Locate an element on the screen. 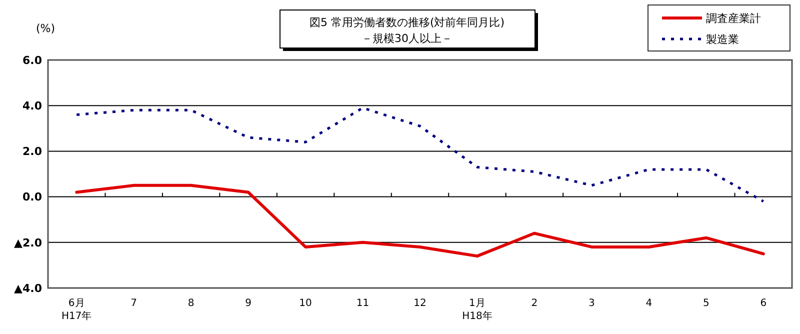 Image resolution: width=800 pixels, height=334 pixels. y-tick-label: 0.0 is located at coordinates (32, 197).